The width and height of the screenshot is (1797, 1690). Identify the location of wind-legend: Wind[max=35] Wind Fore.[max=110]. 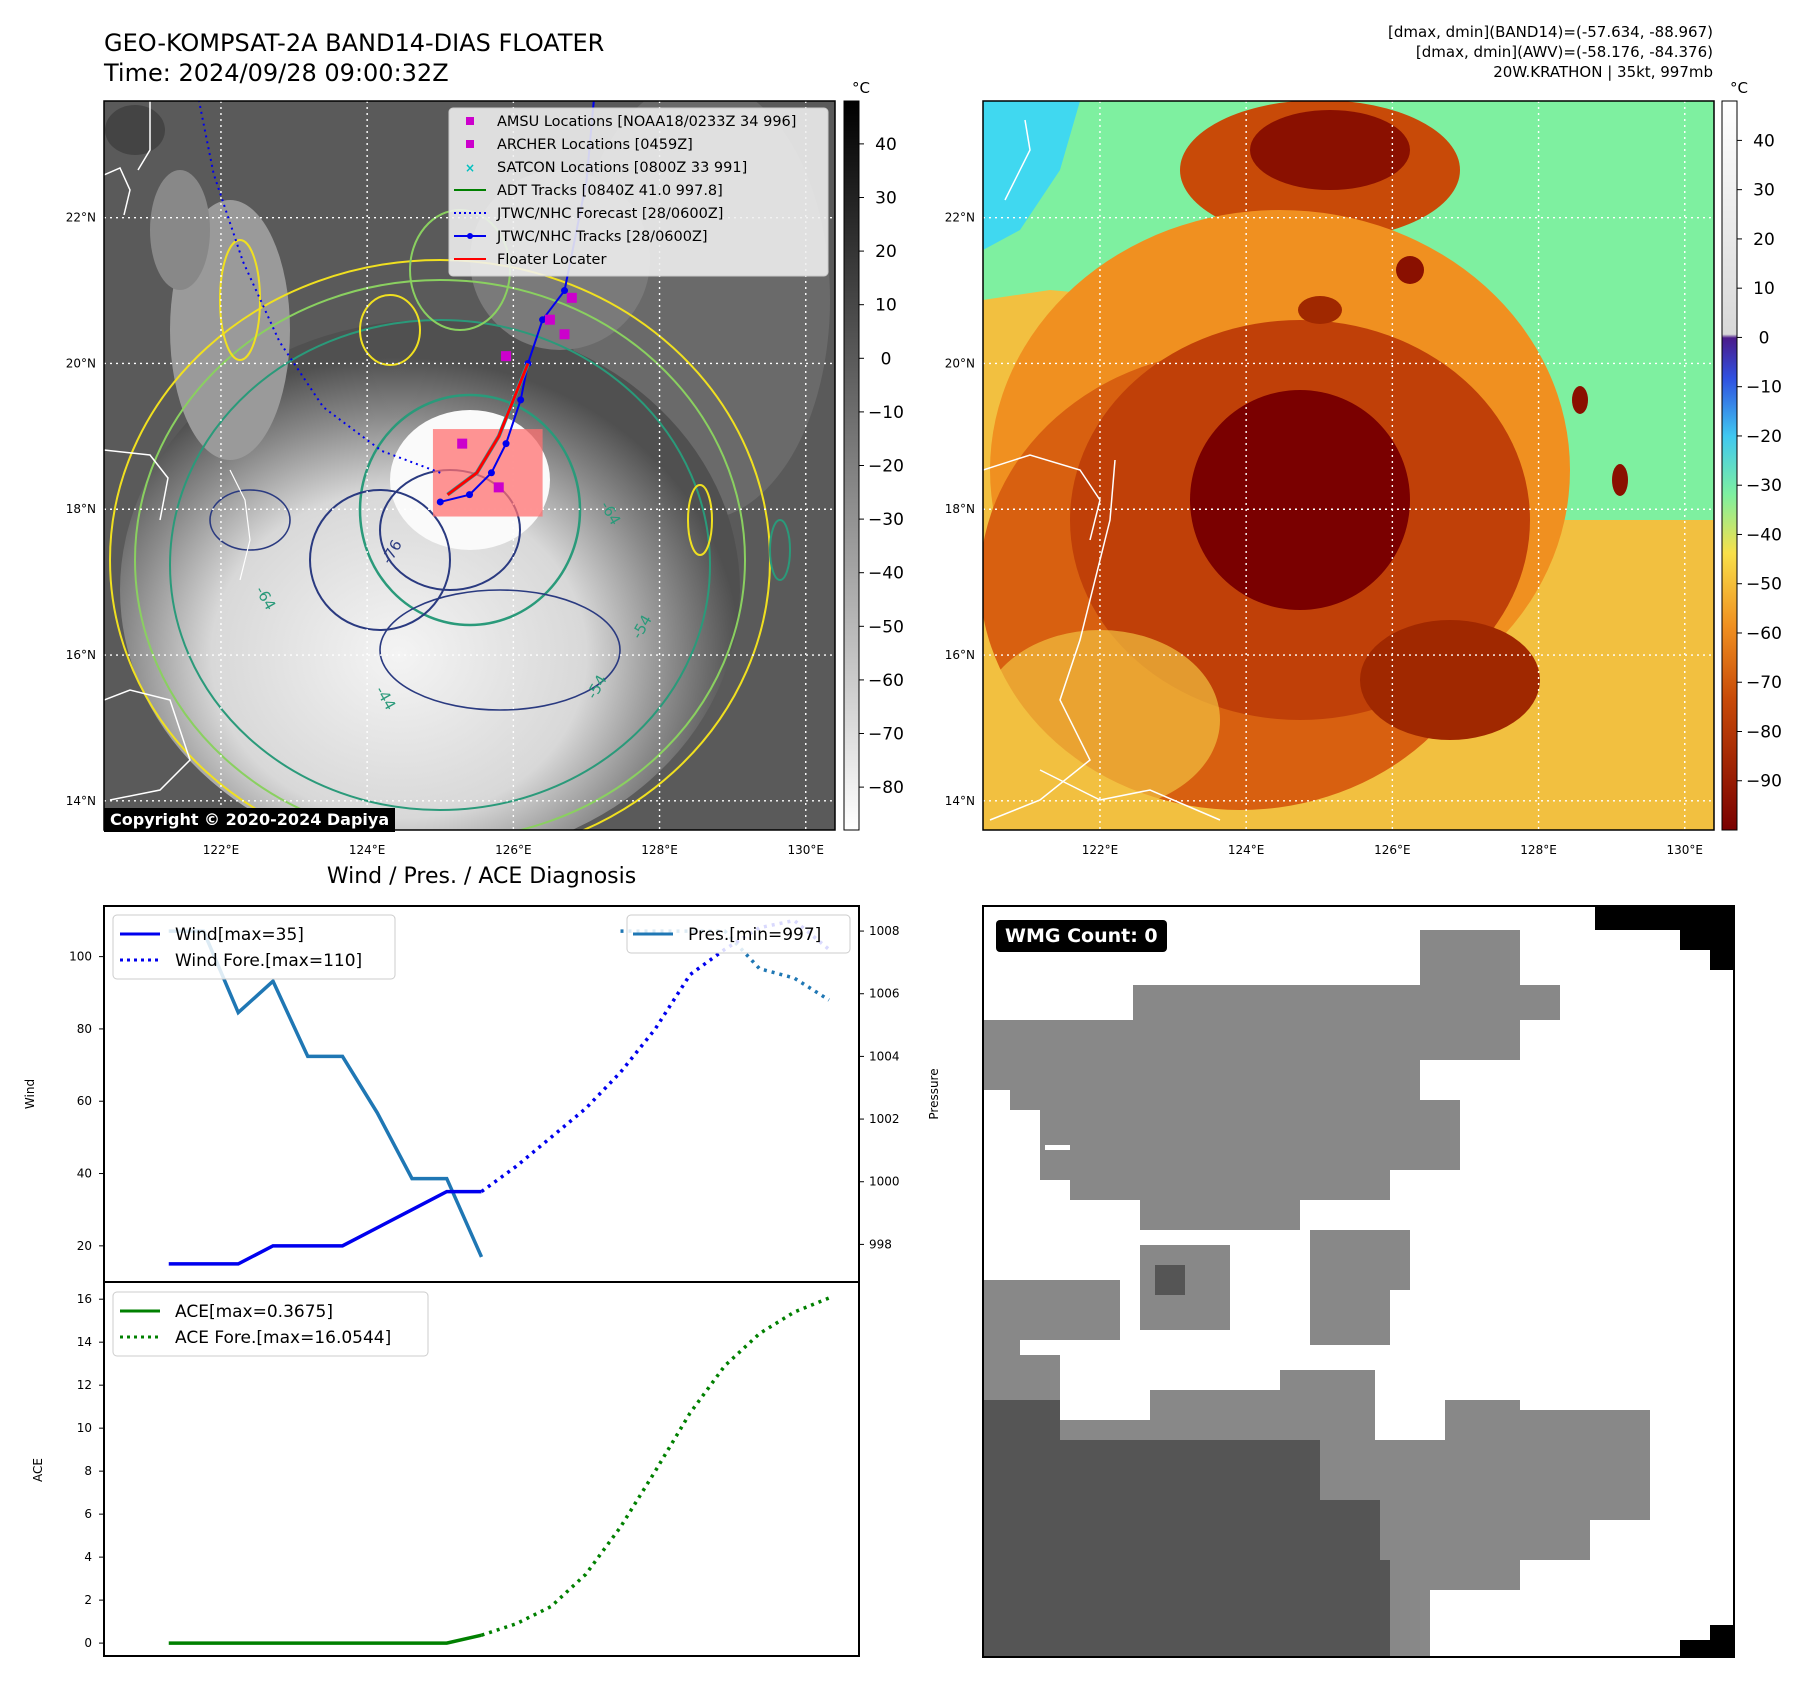
(254, 947).